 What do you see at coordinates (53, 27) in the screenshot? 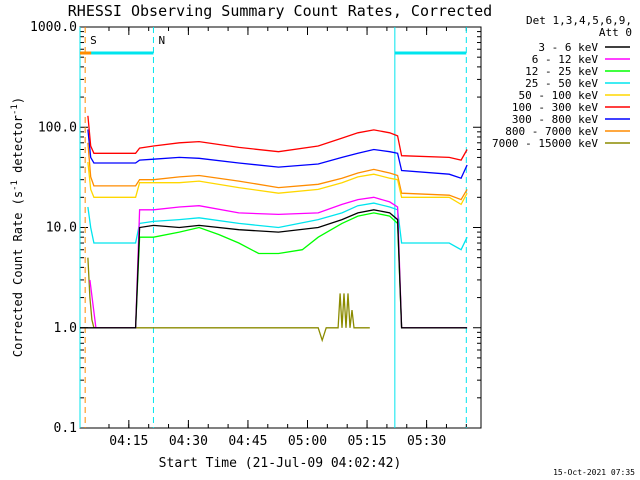
I see `y-tick-label: 1000.0` at bounding box center [53, 27].